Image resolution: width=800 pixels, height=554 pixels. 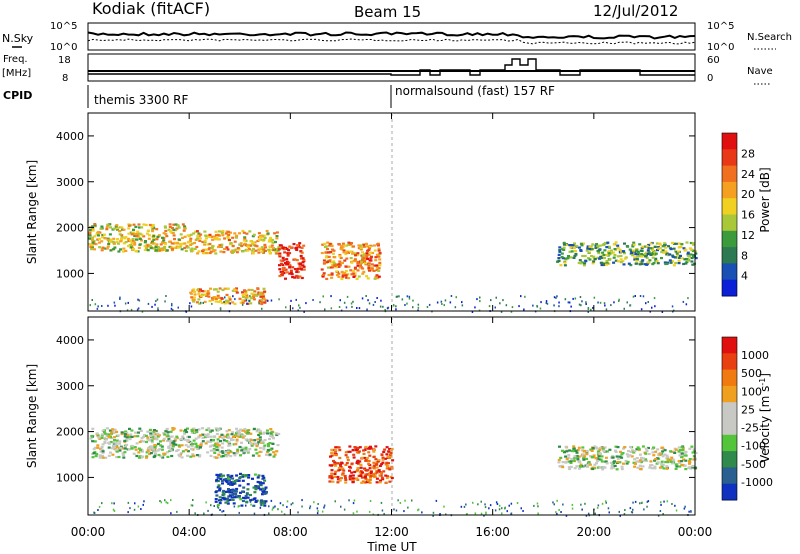 What do you see at coordinates (713, 60) in the screenshot?
I see `nave-tick-high: 60` at bounding box center [713, 60].